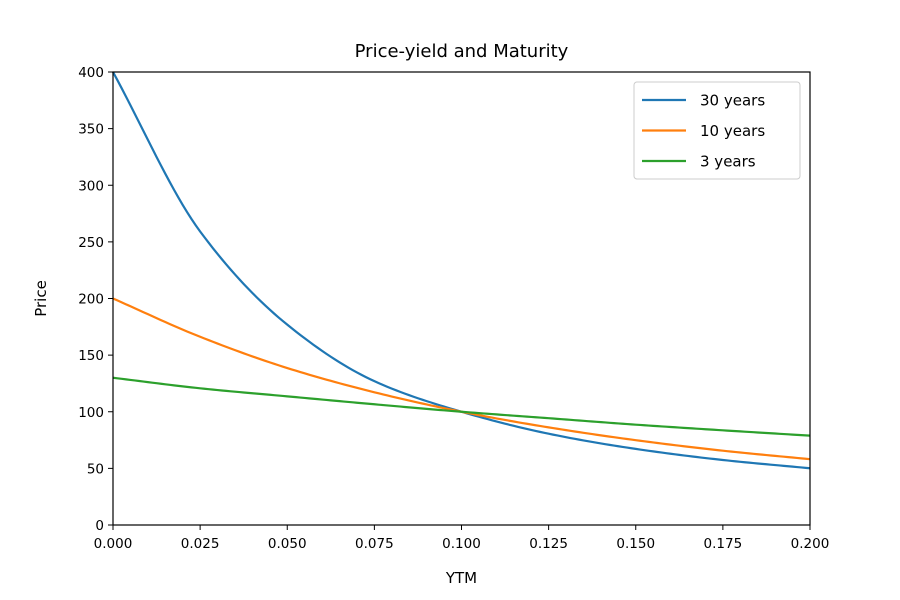 The height and width of the screenshot is (600, 900). I want to click on x-tick-label: 0.150, so click(635, 544).